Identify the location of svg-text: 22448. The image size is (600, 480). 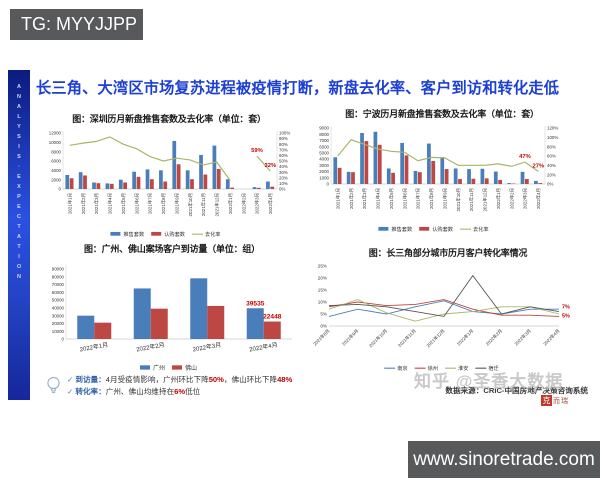
(272, 317).